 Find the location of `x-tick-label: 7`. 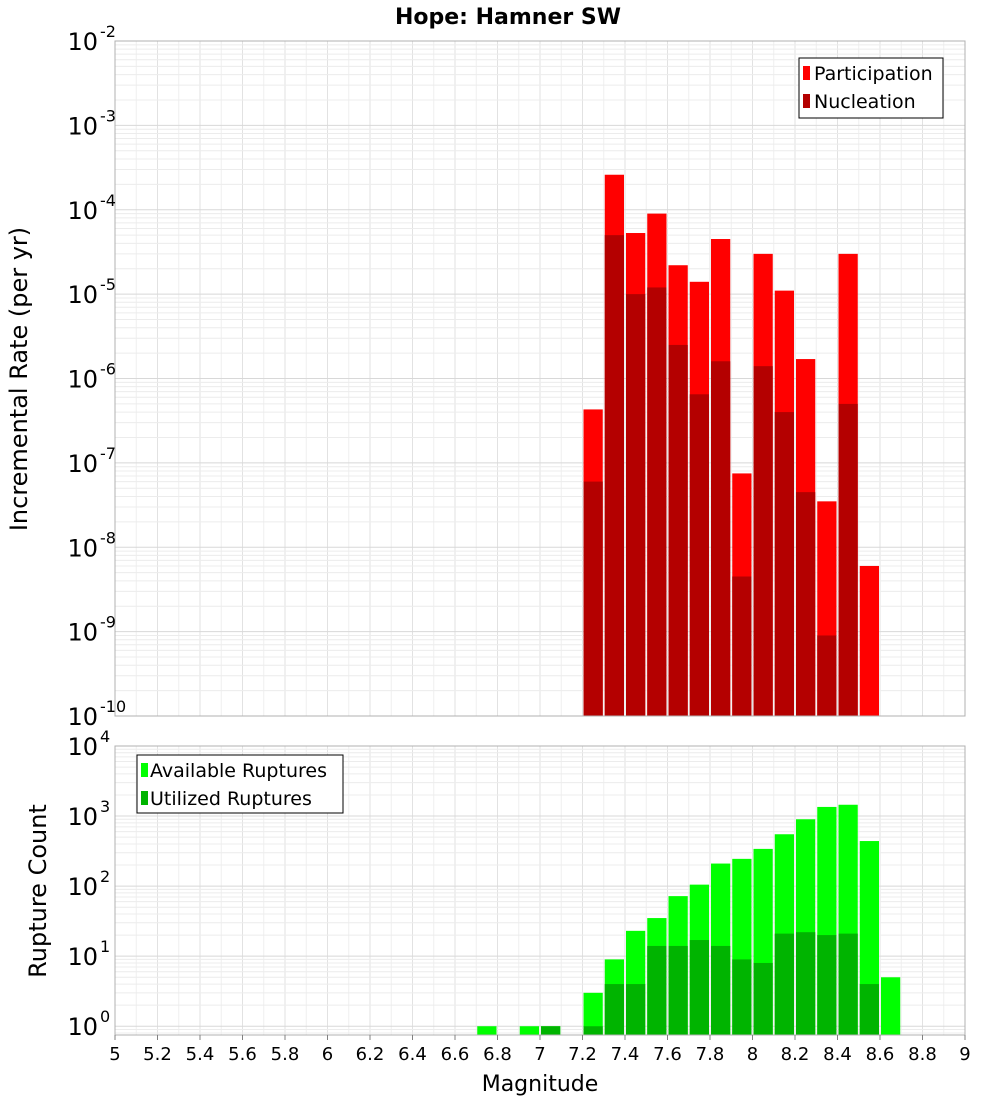

x-tick-label: 7 is located at coordinates (539, 1054).